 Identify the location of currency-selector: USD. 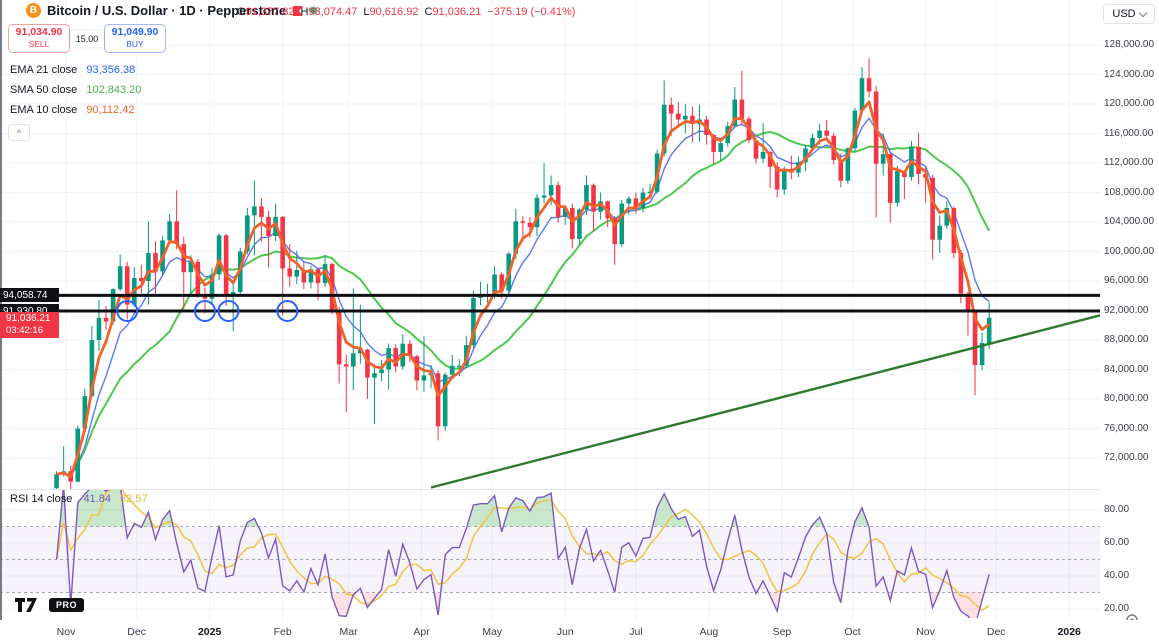
(1129, 14).